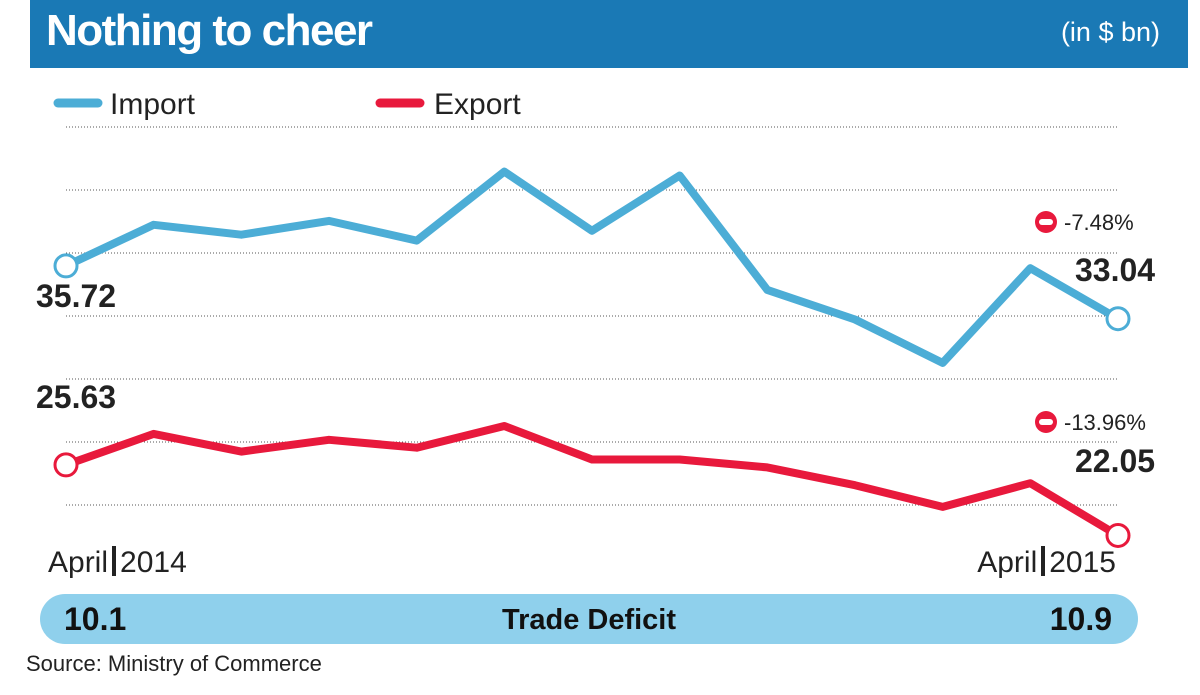 The image size is (1200, 695). What do you see at coordinates (76, 397) in the screenshot?
I see `export-start-value: 25.63` at bounding box center [76, 397].